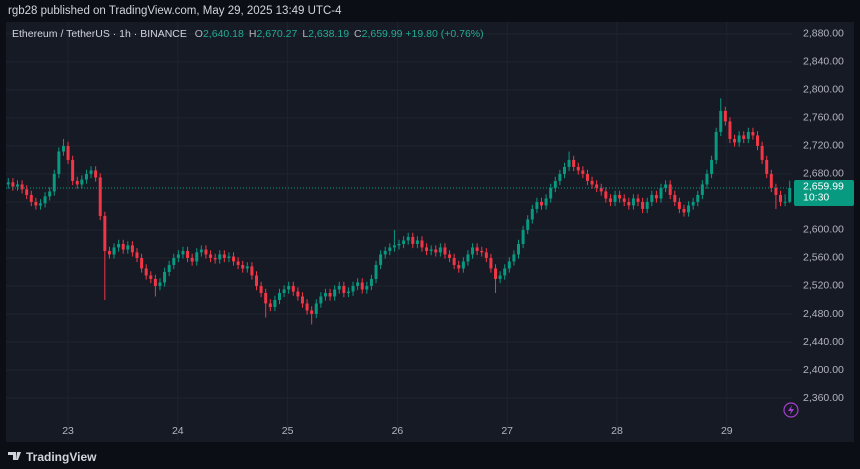 This screenshot has width=860, height=469. What do you see at coordinates (61, 457) in the screenshot?
I see `footer-brand: TradingView` at bounding box center [61, 457].